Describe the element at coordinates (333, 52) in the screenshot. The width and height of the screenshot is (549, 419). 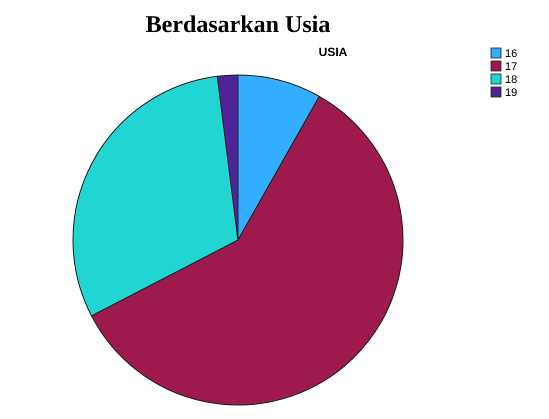
I see `chart-subtitle: USIA` at that location.